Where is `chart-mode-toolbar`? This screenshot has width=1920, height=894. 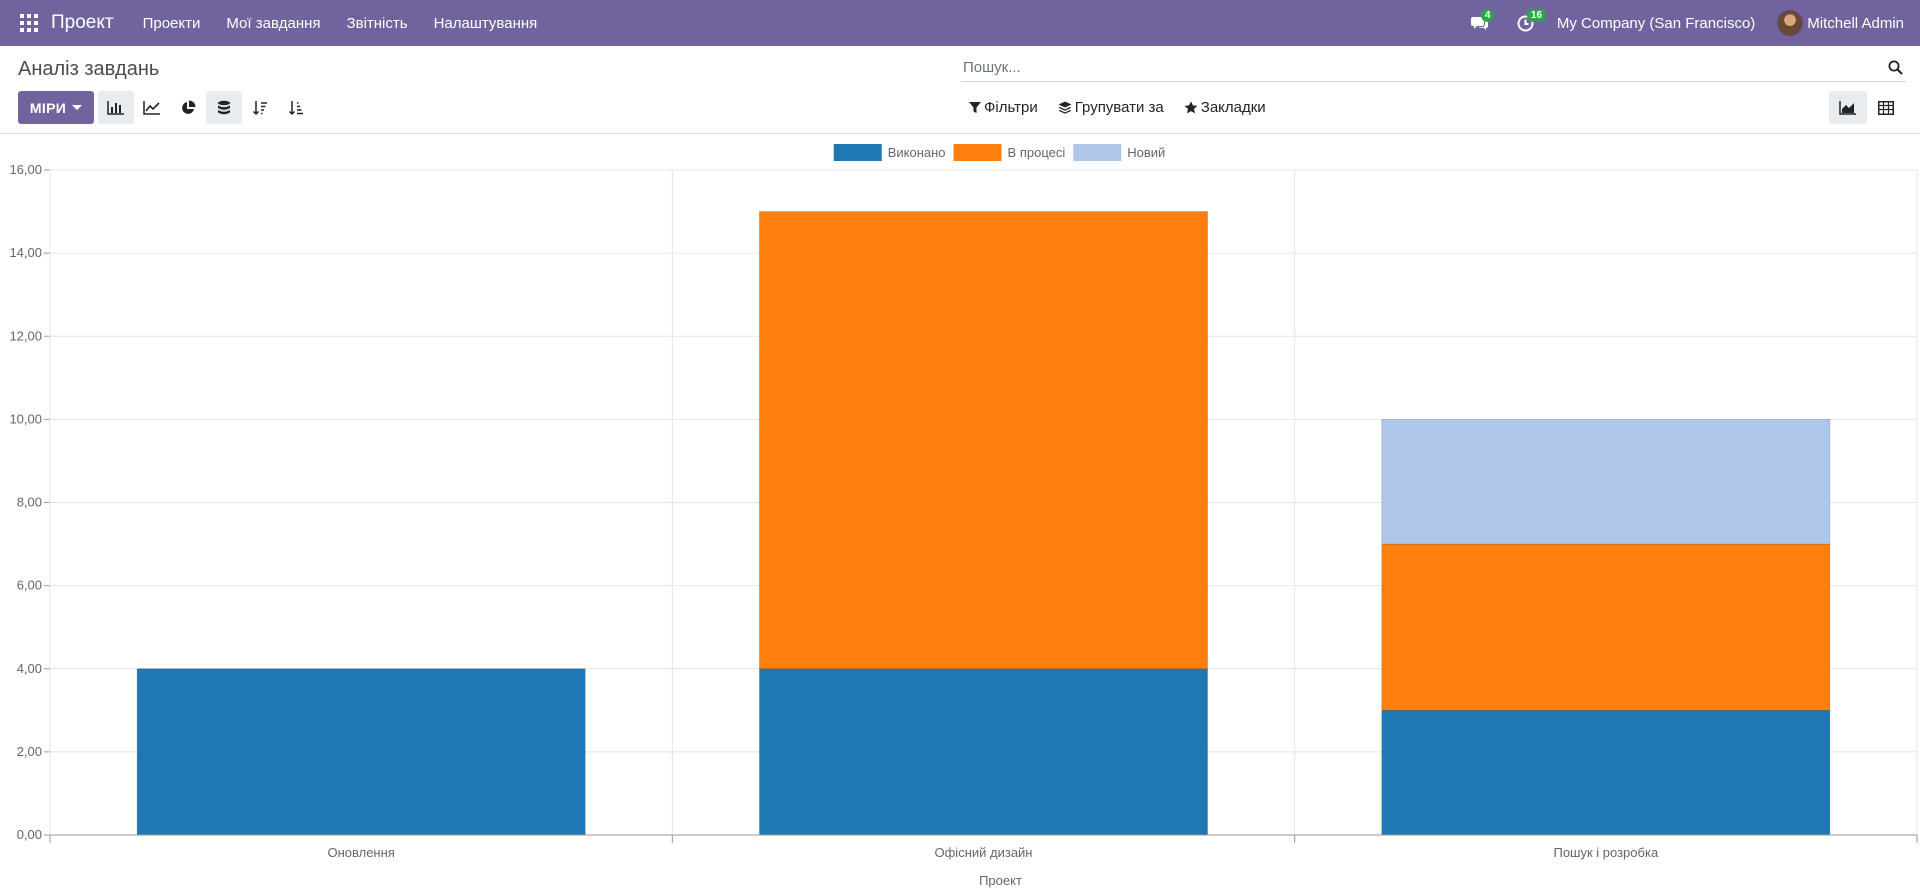
chart-mode-toolbar is located at coordinates (206, 107).